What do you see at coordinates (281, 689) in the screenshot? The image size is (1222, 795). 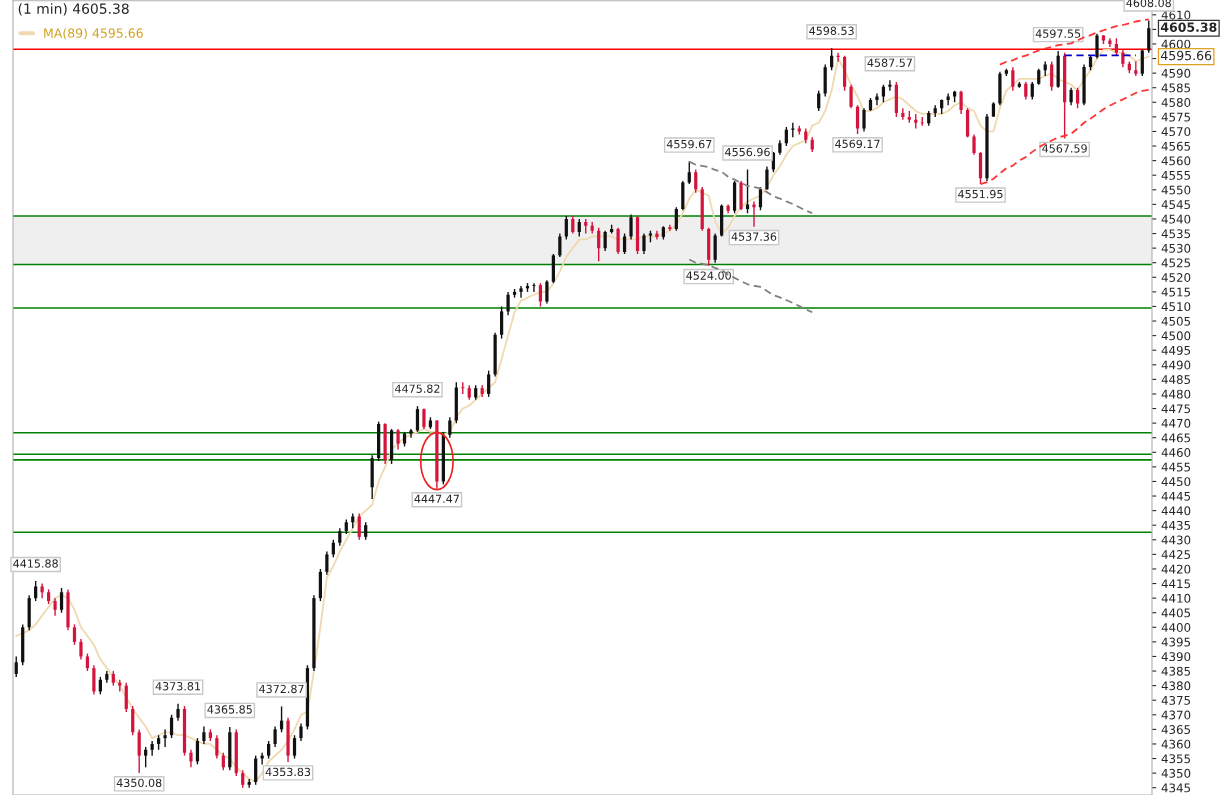 I see `annotation: 4372.87` at bounding box center [281, 689].